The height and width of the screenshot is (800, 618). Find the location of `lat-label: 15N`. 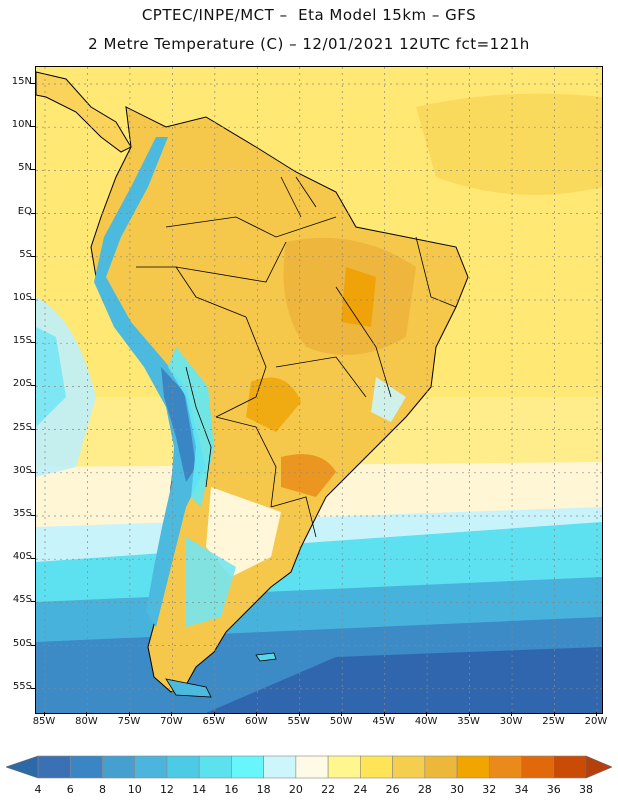

lat-label: 15N is located at coordinates (21, 81).